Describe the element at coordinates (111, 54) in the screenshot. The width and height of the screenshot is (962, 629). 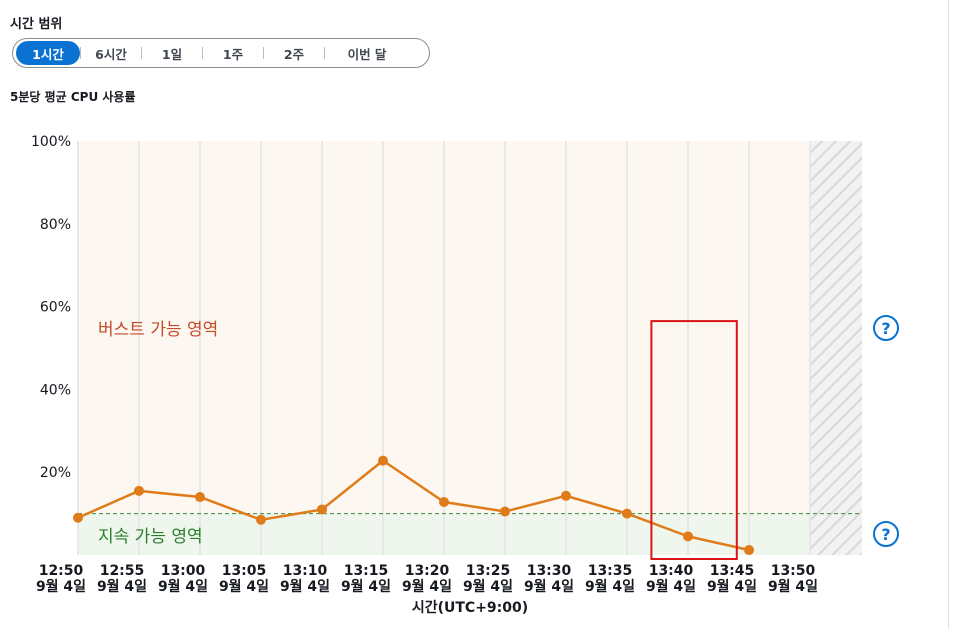
I see `range-6h-button: 6시간` at that location.